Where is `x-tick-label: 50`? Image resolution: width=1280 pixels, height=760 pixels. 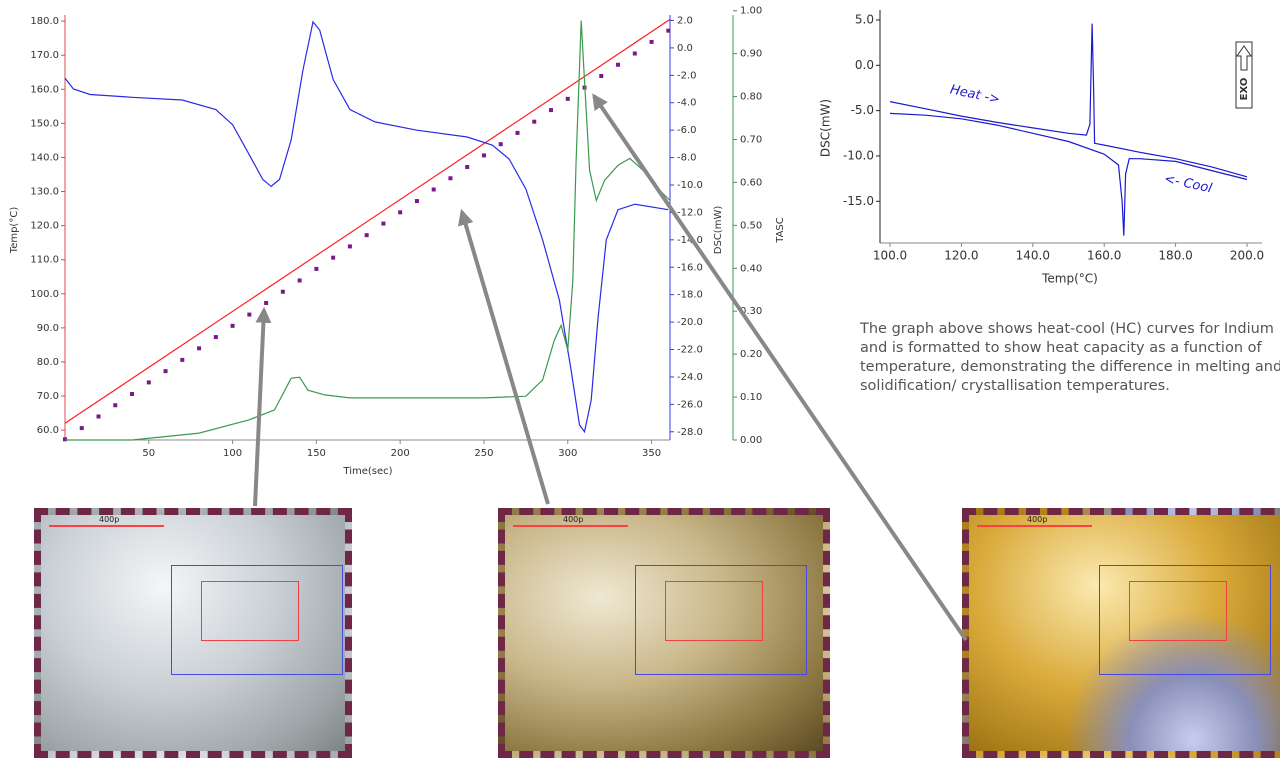 x-tick-label: 50 is located at coordinates (148, 453).